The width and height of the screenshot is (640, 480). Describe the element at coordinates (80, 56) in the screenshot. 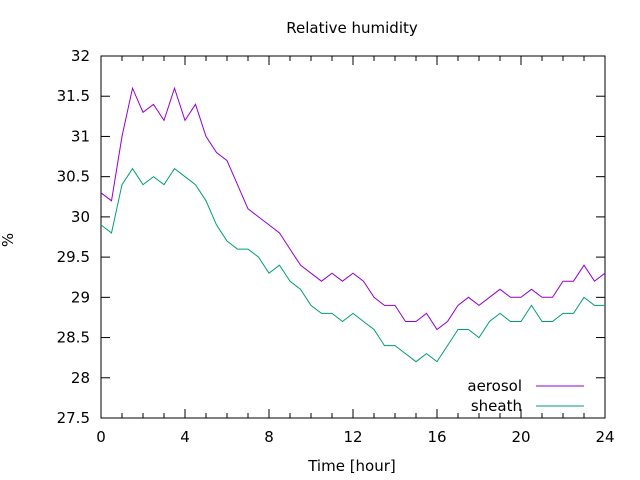

I see `y-tick-label: 32` at that location.